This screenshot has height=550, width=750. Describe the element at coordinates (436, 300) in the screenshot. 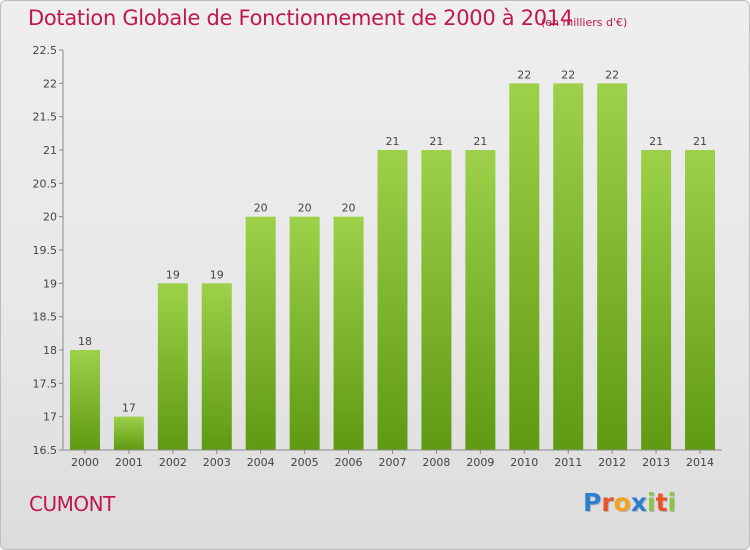

I see `bar-2008` at that location.